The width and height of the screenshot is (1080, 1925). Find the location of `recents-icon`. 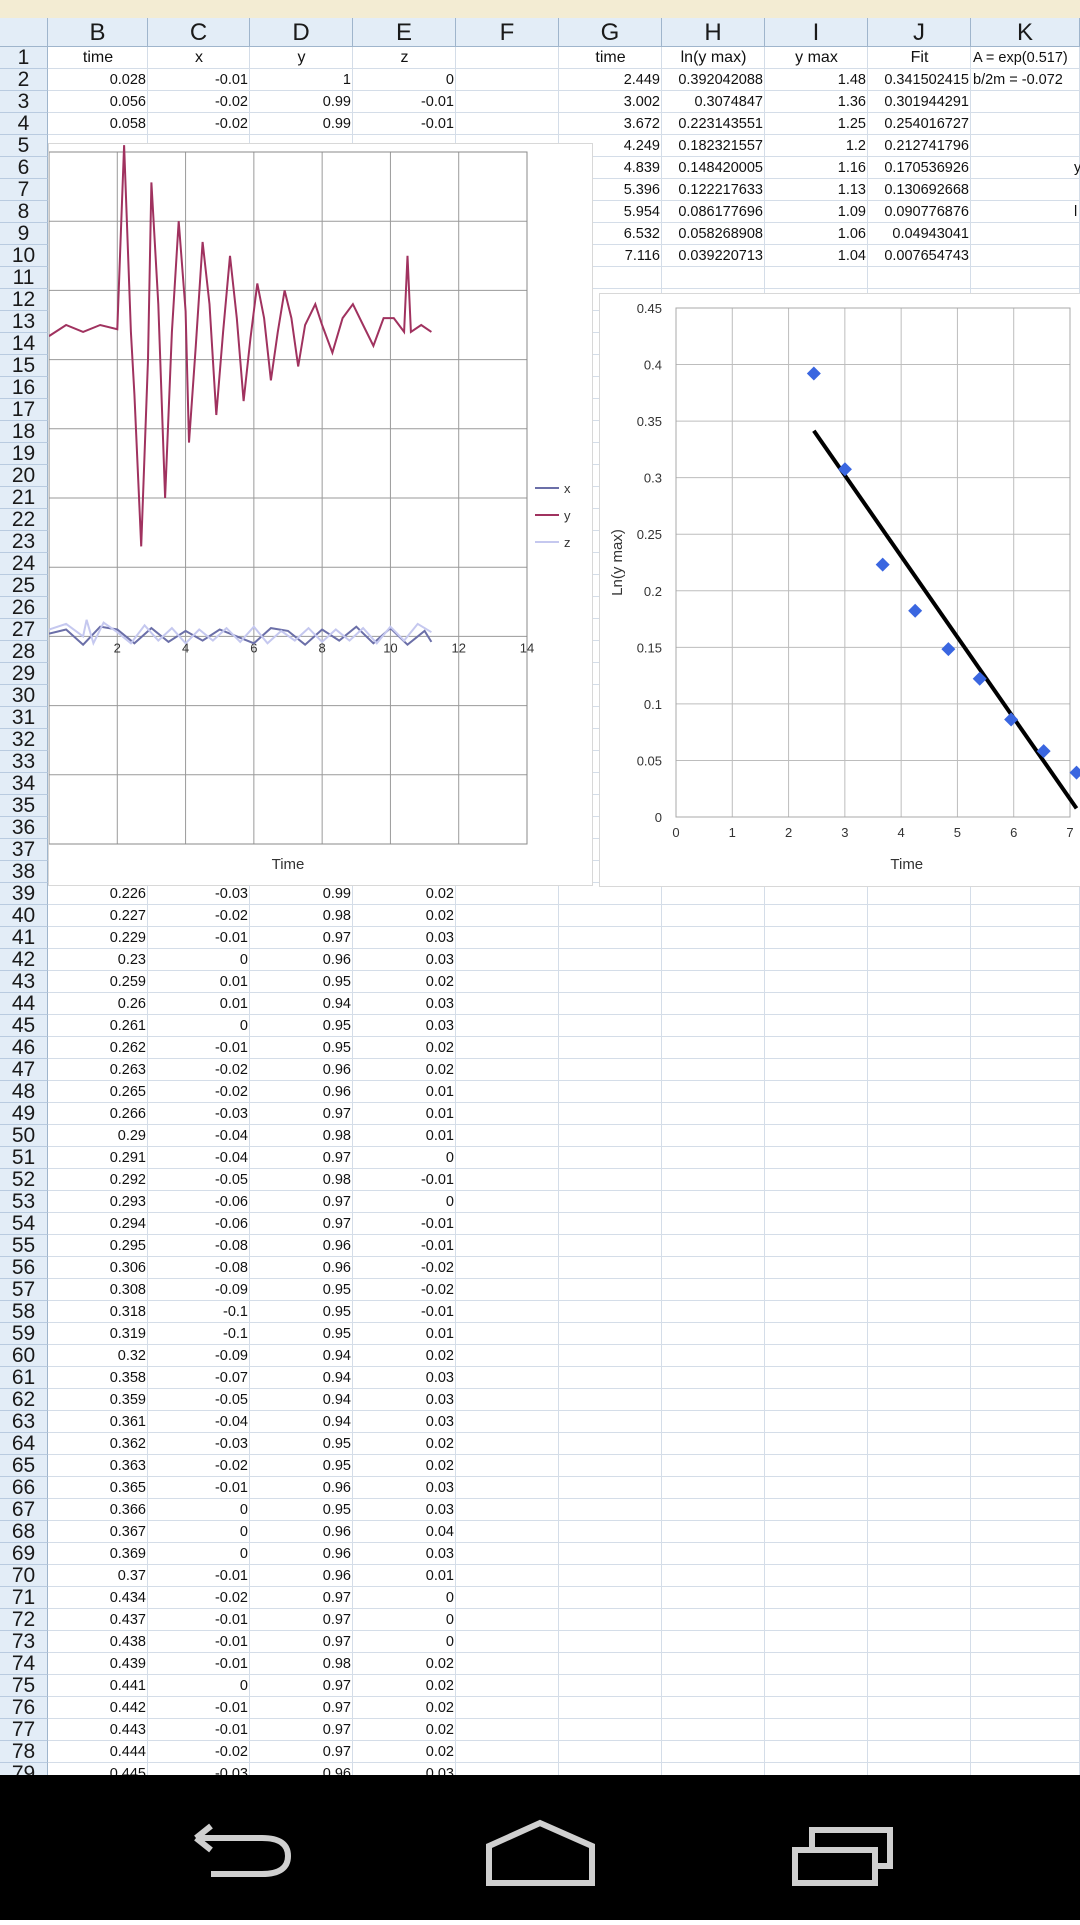

recents-icon is located at coordinates (842, 1856).